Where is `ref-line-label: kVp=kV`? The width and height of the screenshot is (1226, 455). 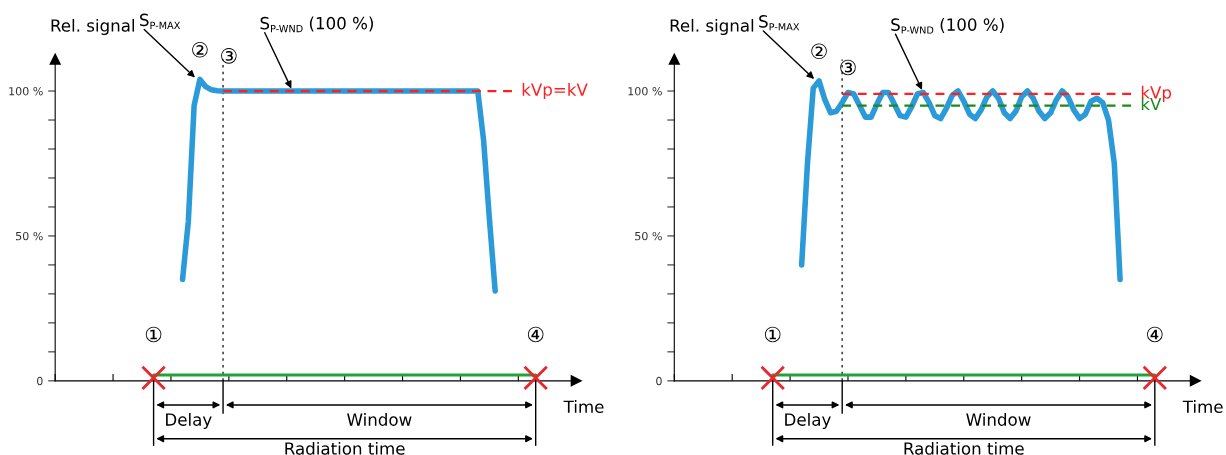
ref-line-label: kVp=kV is located at coordinates (555, 91).